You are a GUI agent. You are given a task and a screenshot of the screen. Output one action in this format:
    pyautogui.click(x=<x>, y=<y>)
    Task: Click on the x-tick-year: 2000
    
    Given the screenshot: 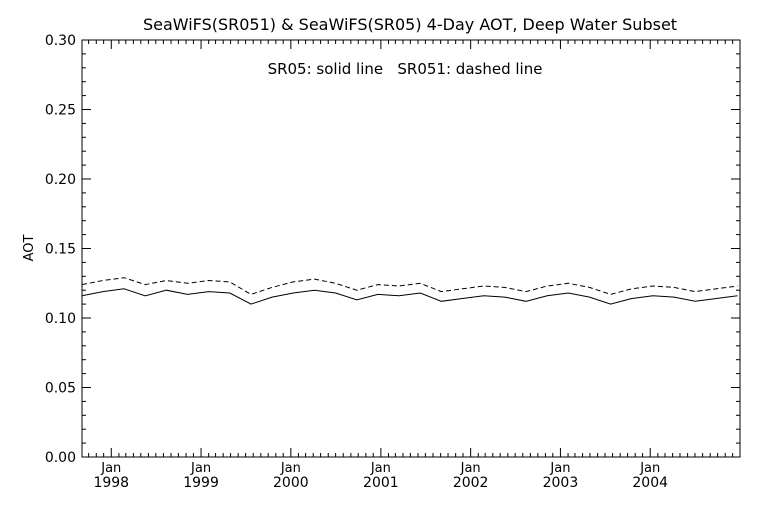 What is the action you would take?
    pyautogui.click(x=291, y=483)
    